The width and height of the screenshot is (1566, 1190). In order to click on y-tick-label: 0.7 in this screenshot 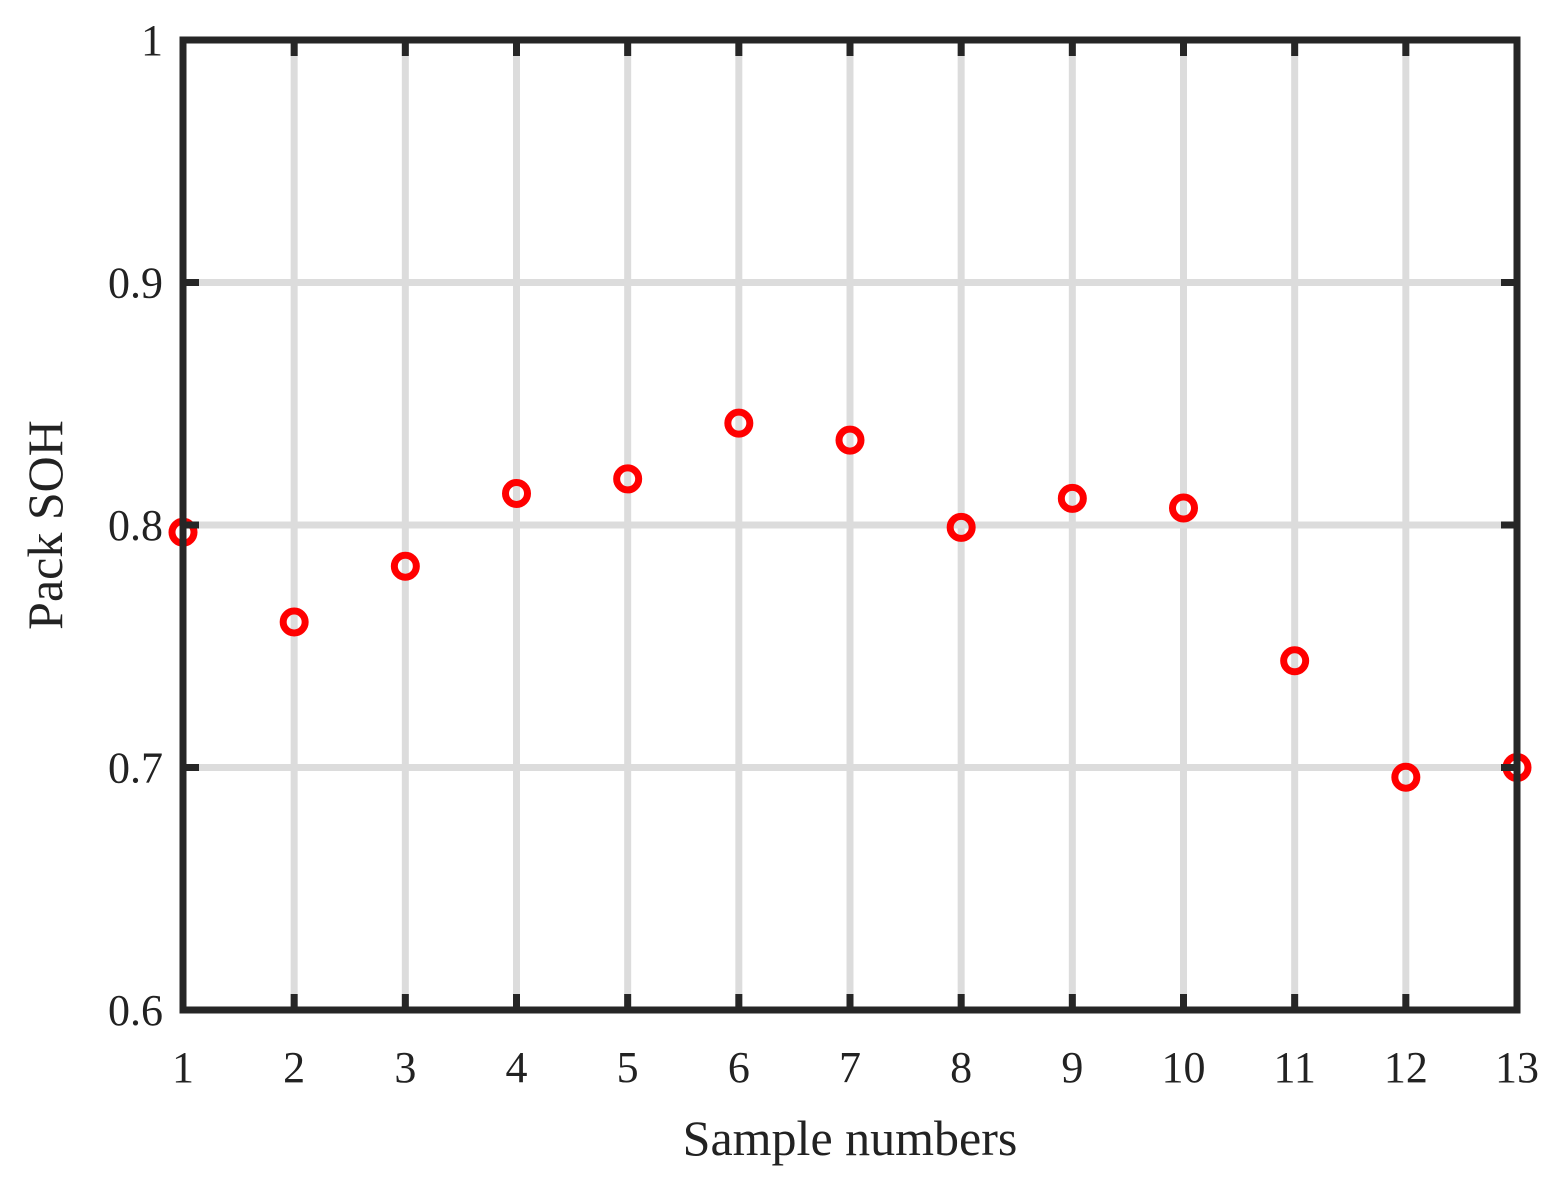, I will do `click(135, 768)`.